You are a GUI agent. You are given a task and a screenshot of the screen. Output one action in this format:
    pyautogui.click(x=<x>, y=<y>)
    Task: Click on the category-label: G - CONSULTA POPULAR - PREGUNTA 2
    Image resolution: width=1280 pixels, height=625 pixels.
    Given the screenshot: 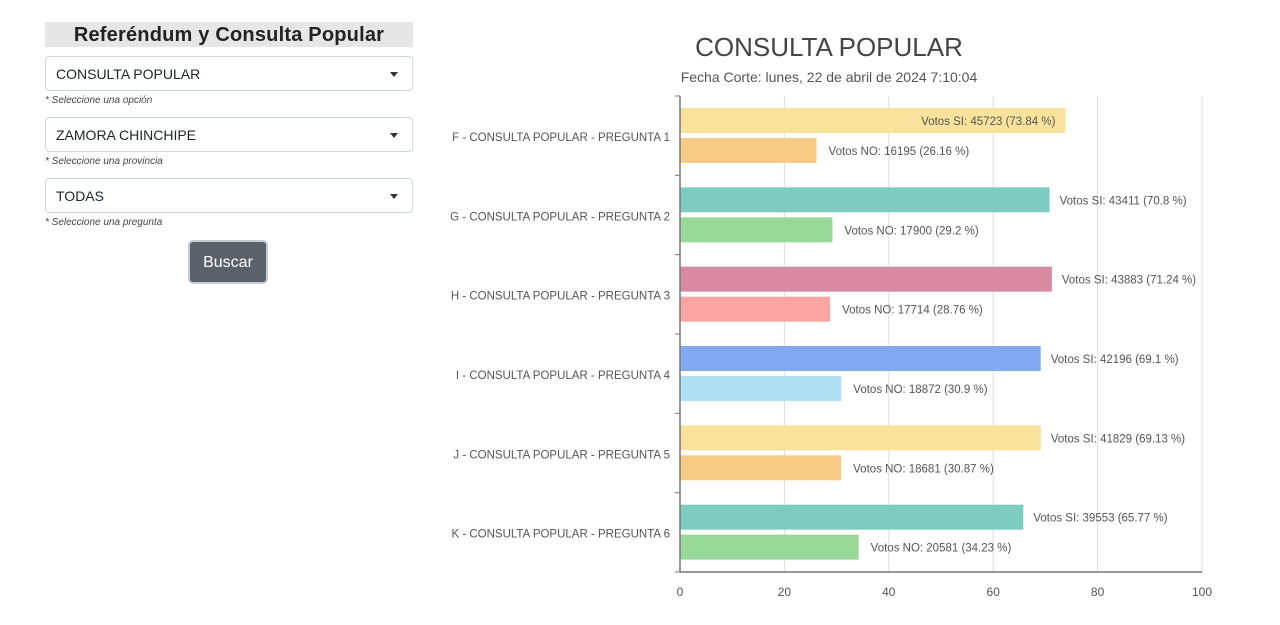 What is the action you would take?
    pyautogui.click(x=560, y=217)
    